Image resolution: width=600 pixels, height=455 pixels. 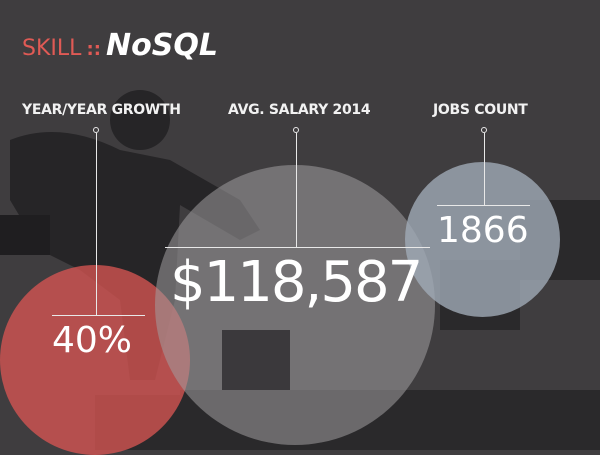 What do you see at coordinates (101, 110) in the screenshot?
I see `growth-label: YEAR/YEAR GROWTH` at bounding box center [101, 110].